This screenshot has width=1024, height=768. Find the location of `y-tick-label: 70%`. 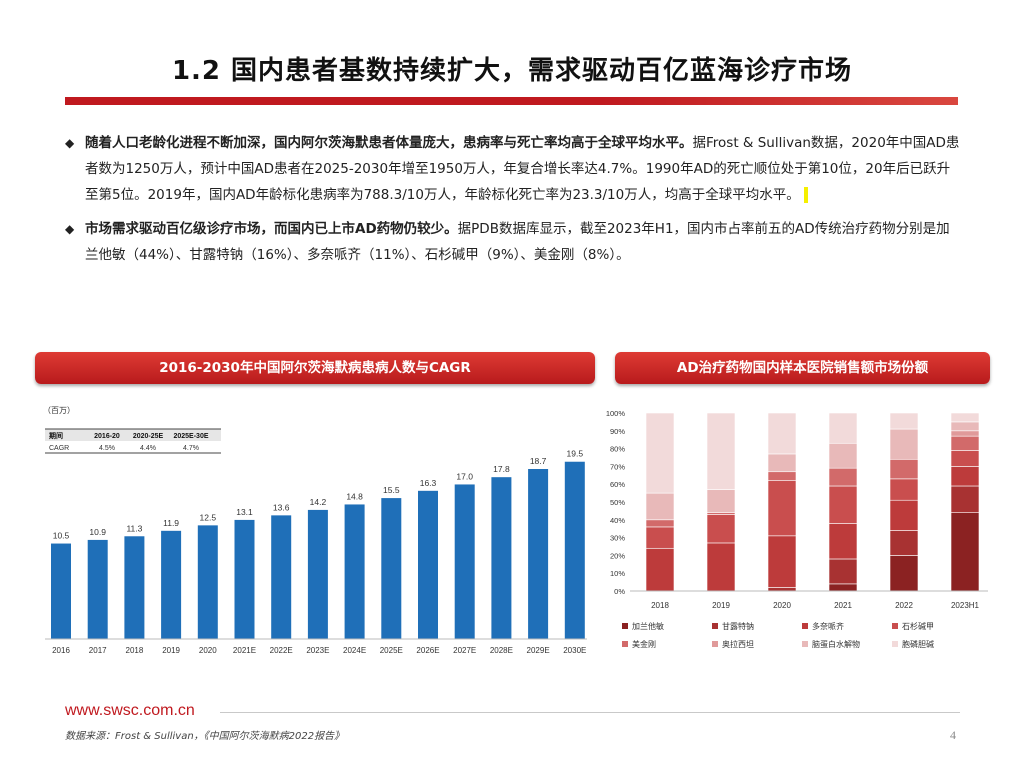

y-tick-label: 70% is located at coordinates (617, 466).